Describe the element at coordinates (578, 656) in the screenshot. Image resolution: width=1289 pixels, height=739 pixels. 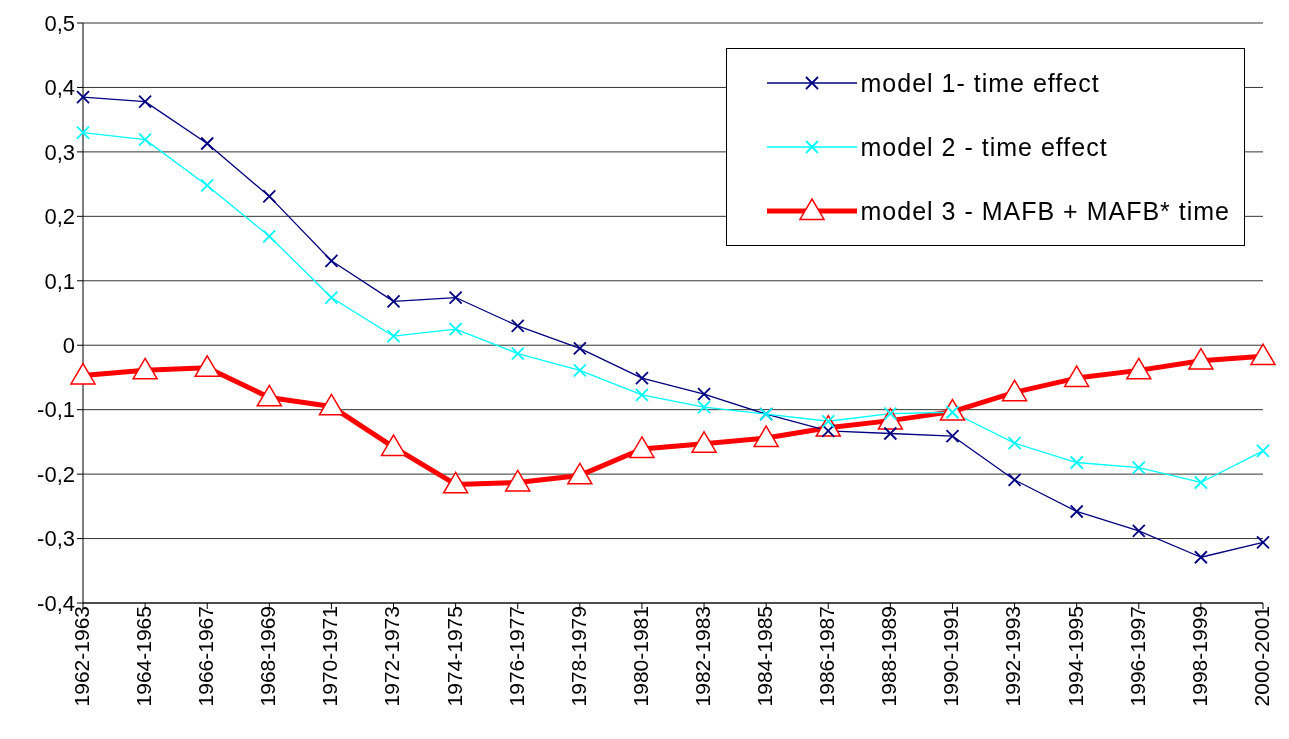
I see `x-tick-label: 1978-1979` at that location.